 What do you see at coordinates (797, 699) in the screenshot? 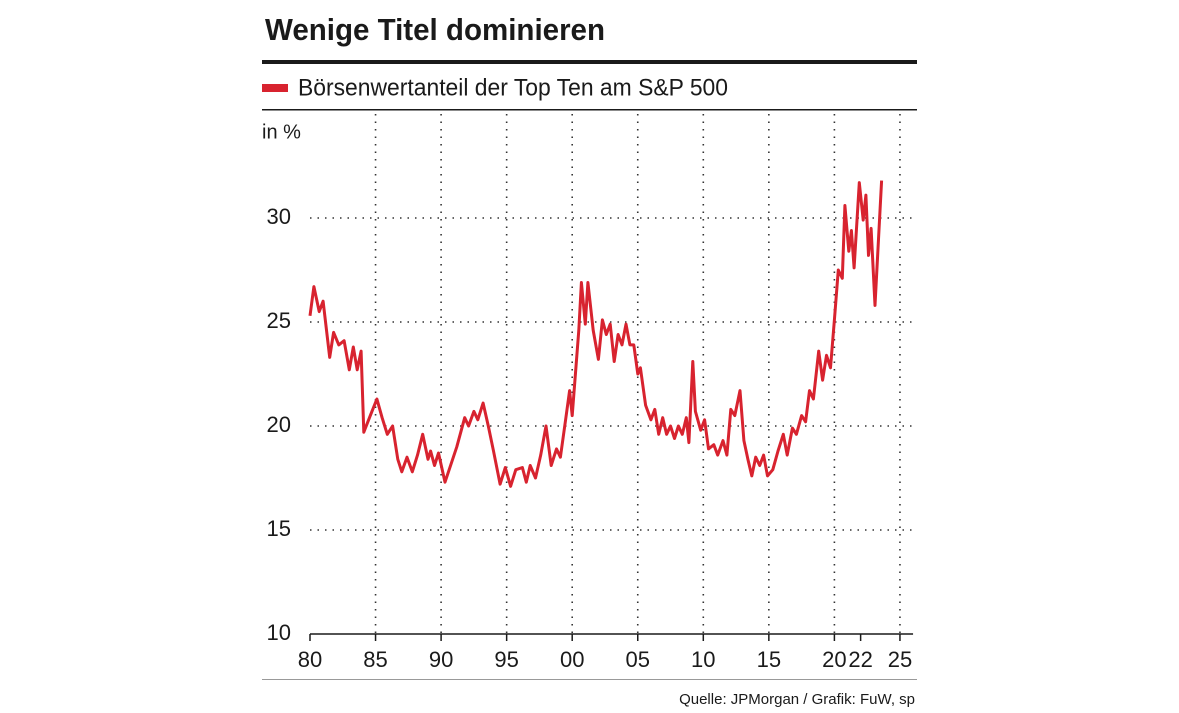
I see `source: Quelle: JPMorgan / Grafik: FuW, sp` at bounding box center [797, 699].